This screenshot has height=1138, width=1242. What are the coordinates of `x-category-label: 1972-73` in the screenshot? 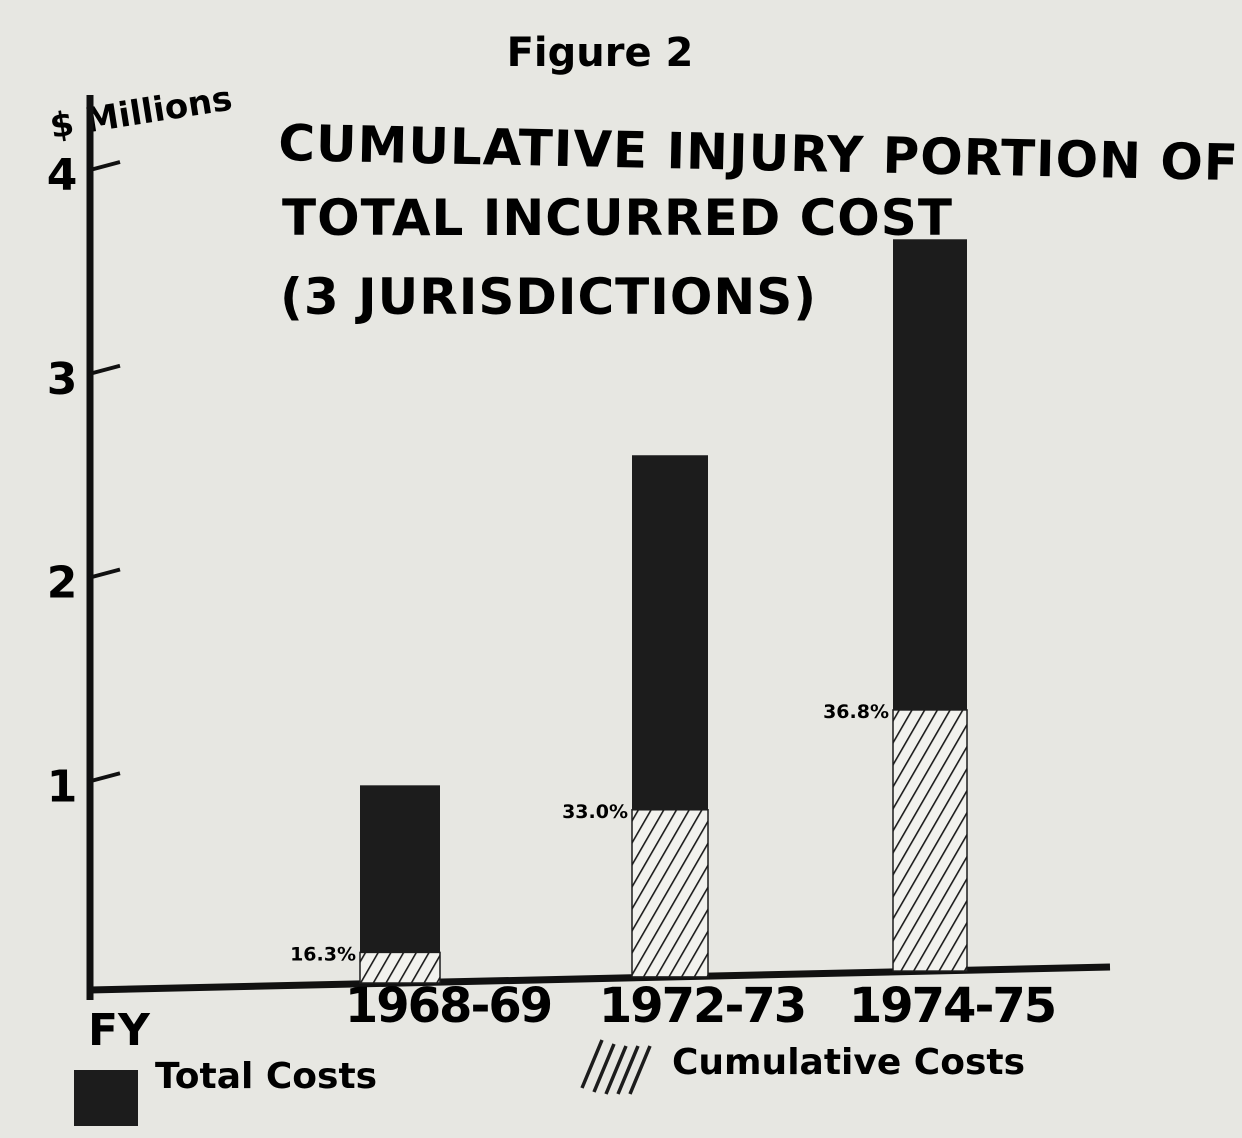 It's located at (702, 1006).